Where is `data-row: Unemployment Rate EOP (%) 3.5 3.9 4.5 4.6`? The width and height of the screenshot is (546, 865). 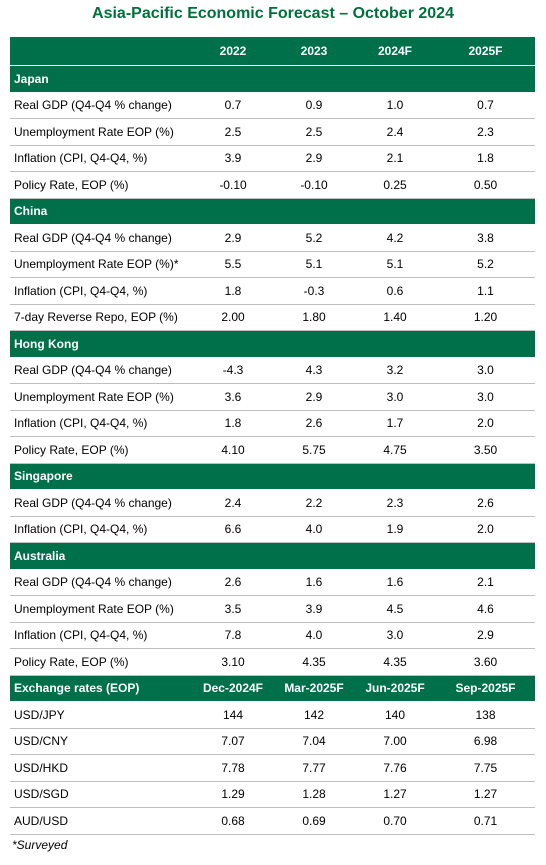
data-row: Unemployment Rate EOP (%) 3.5 3.9 4.5 4.6 is located at coordinates (272, 609).